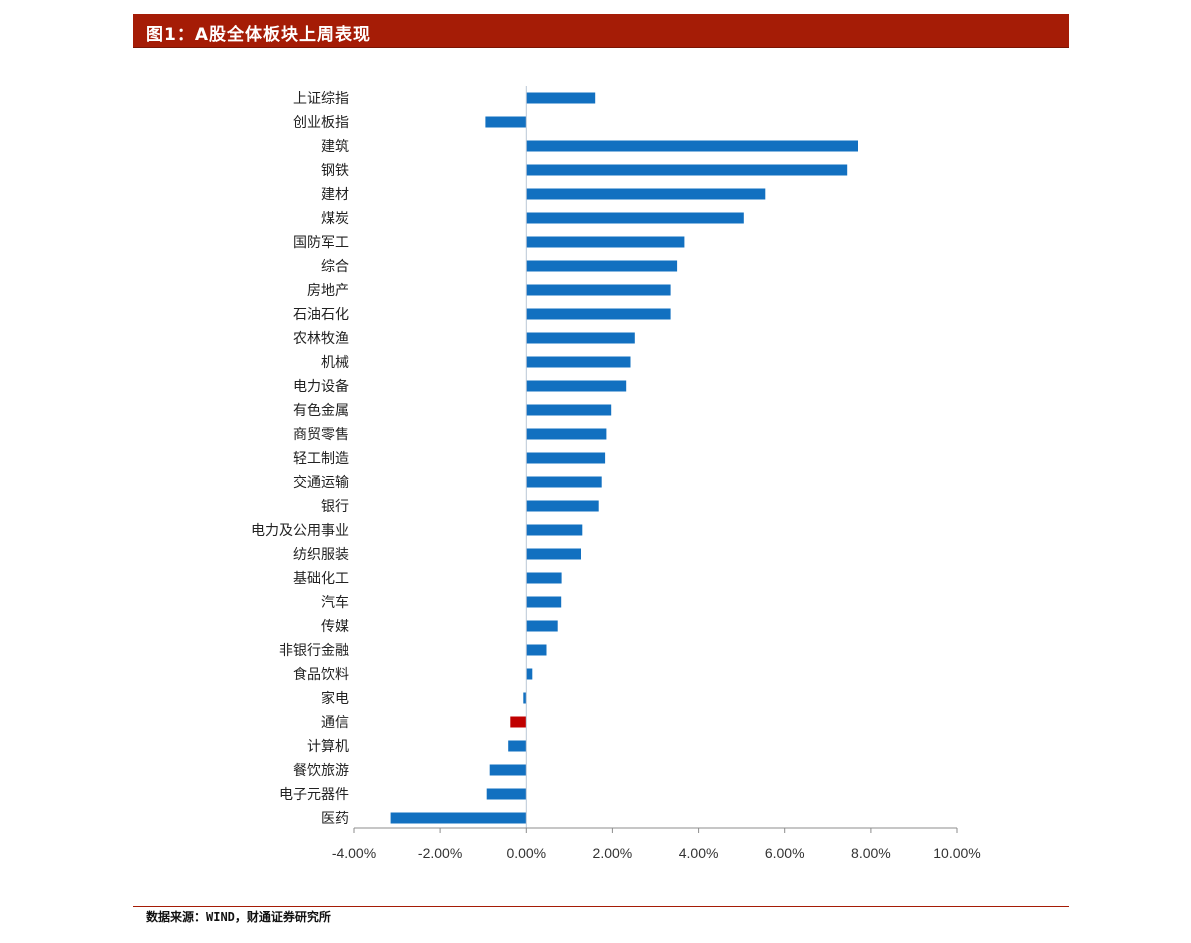  I want to click on x-tick-label: 0.00%, so click(526, 853).